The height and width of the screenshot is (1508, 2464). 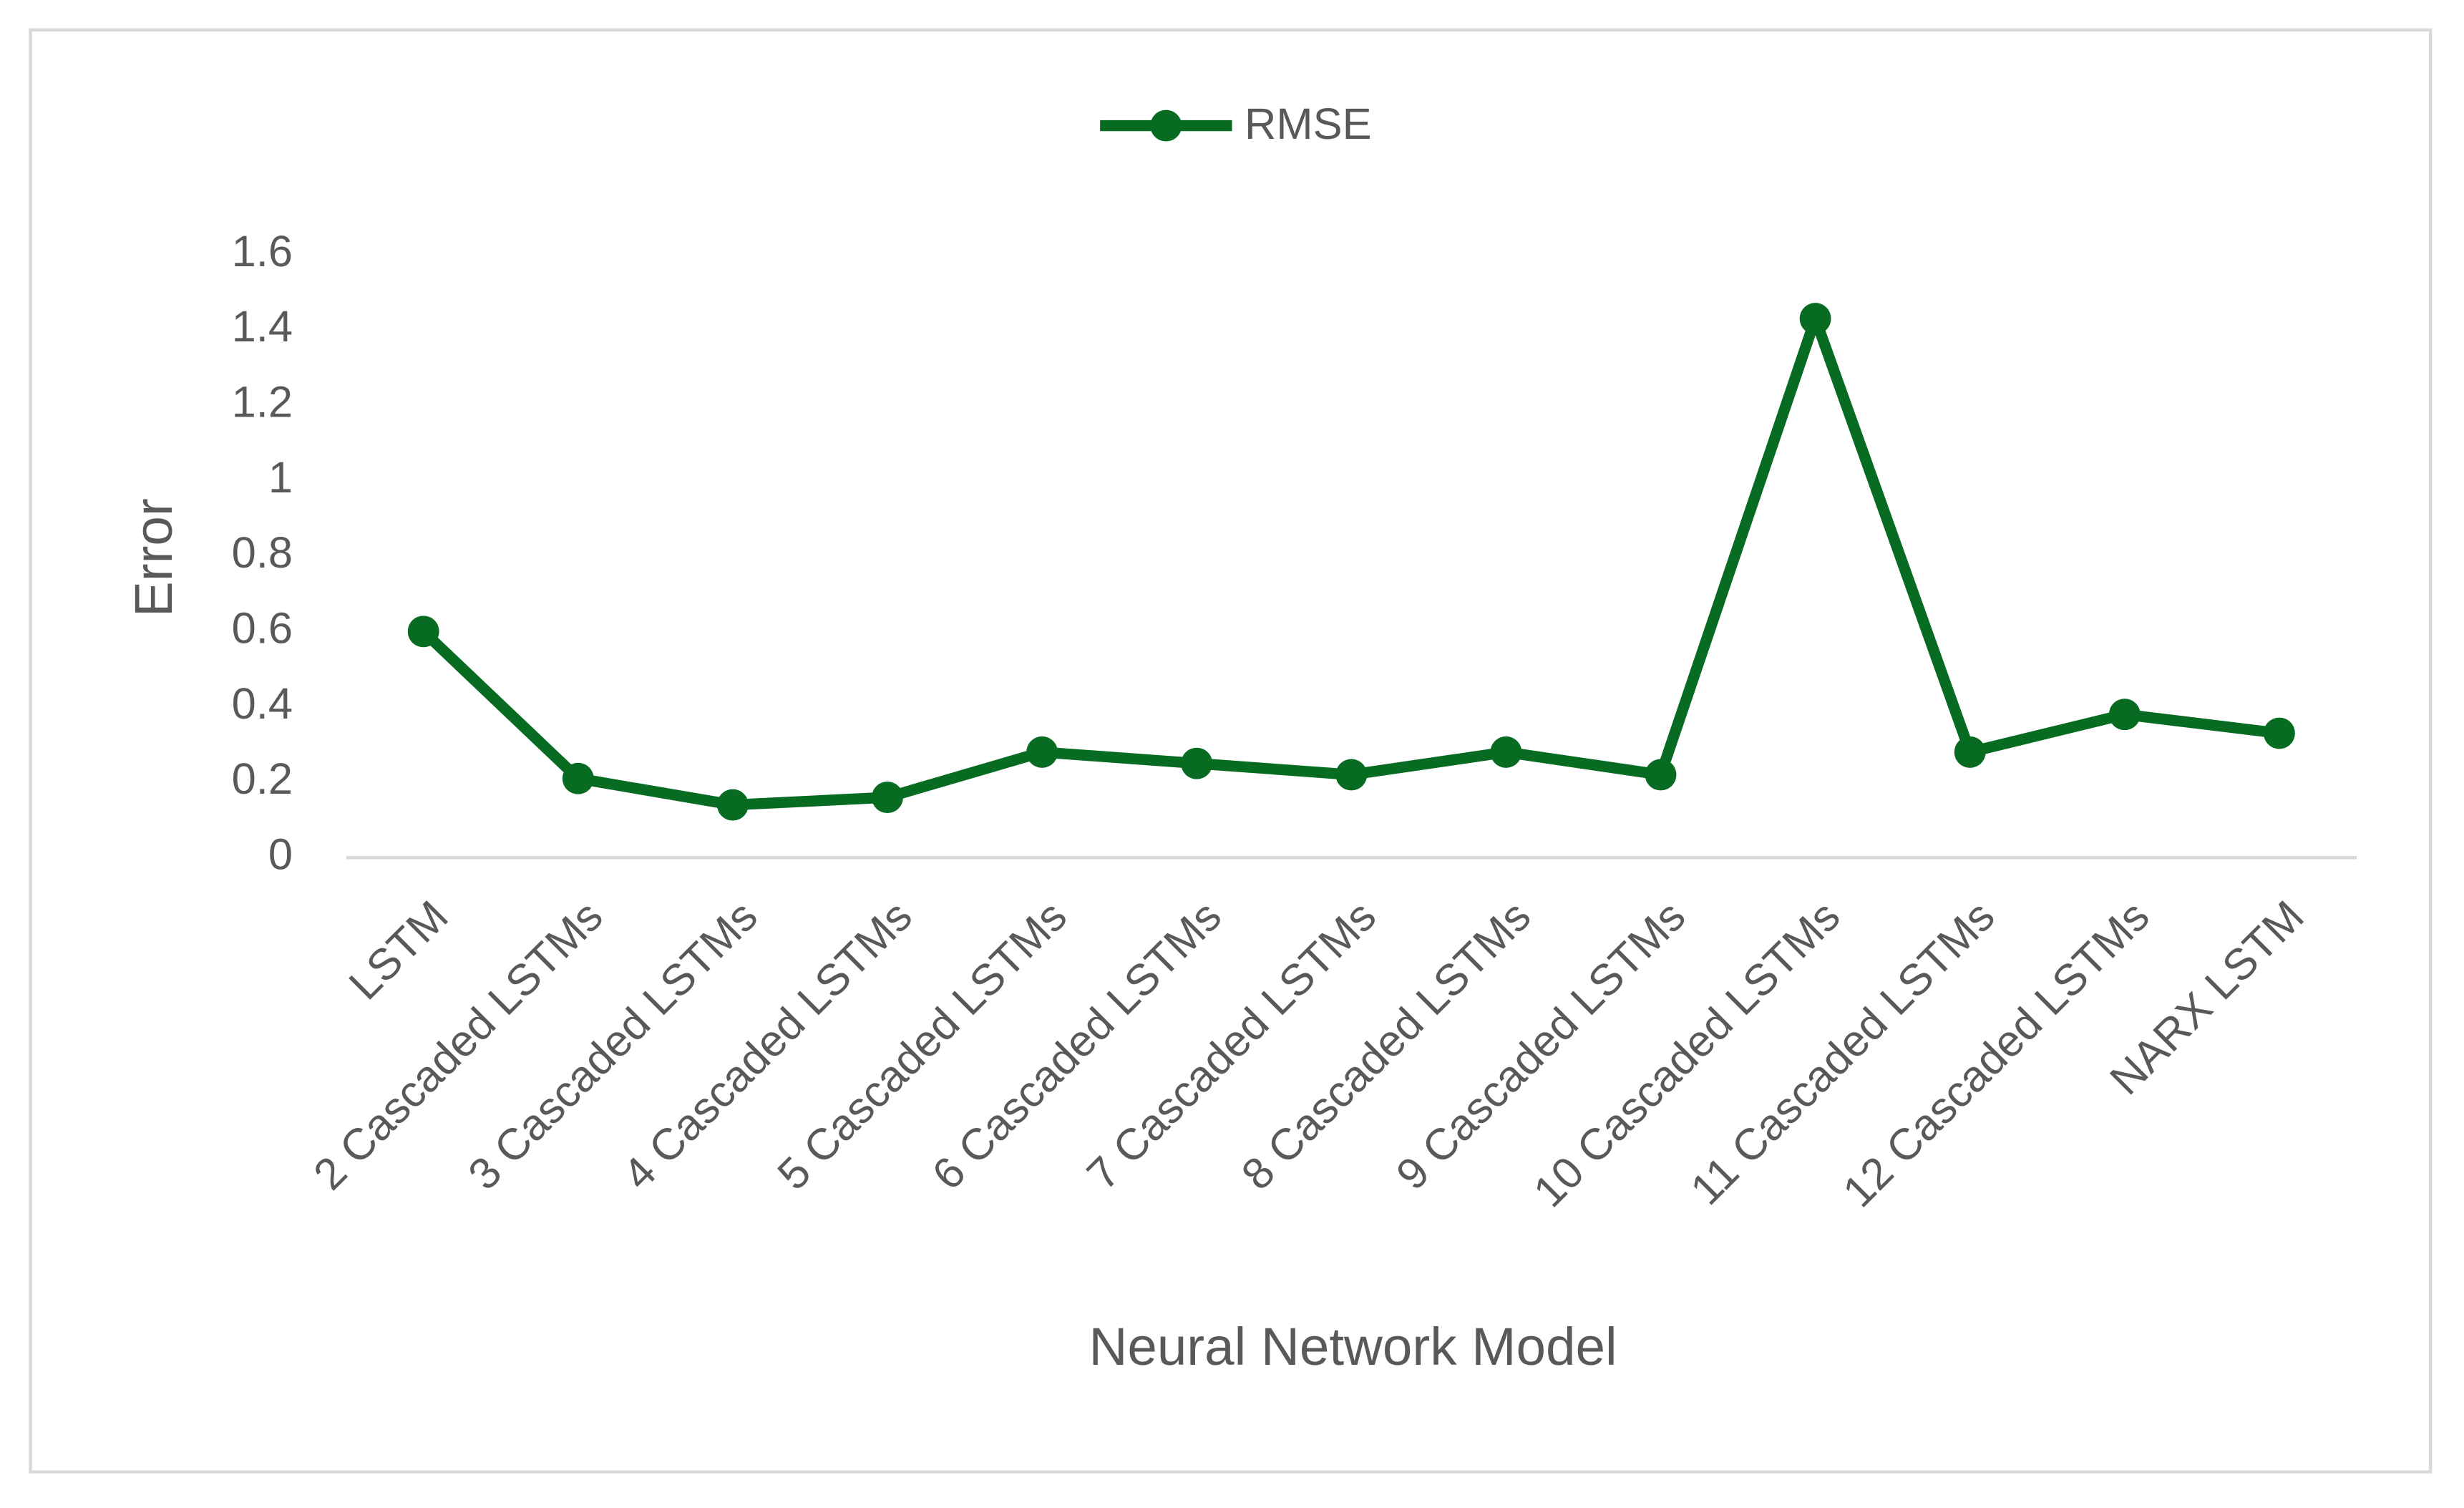 I want to click on y-tick-label: 1.2, so click(x=262, y=402).